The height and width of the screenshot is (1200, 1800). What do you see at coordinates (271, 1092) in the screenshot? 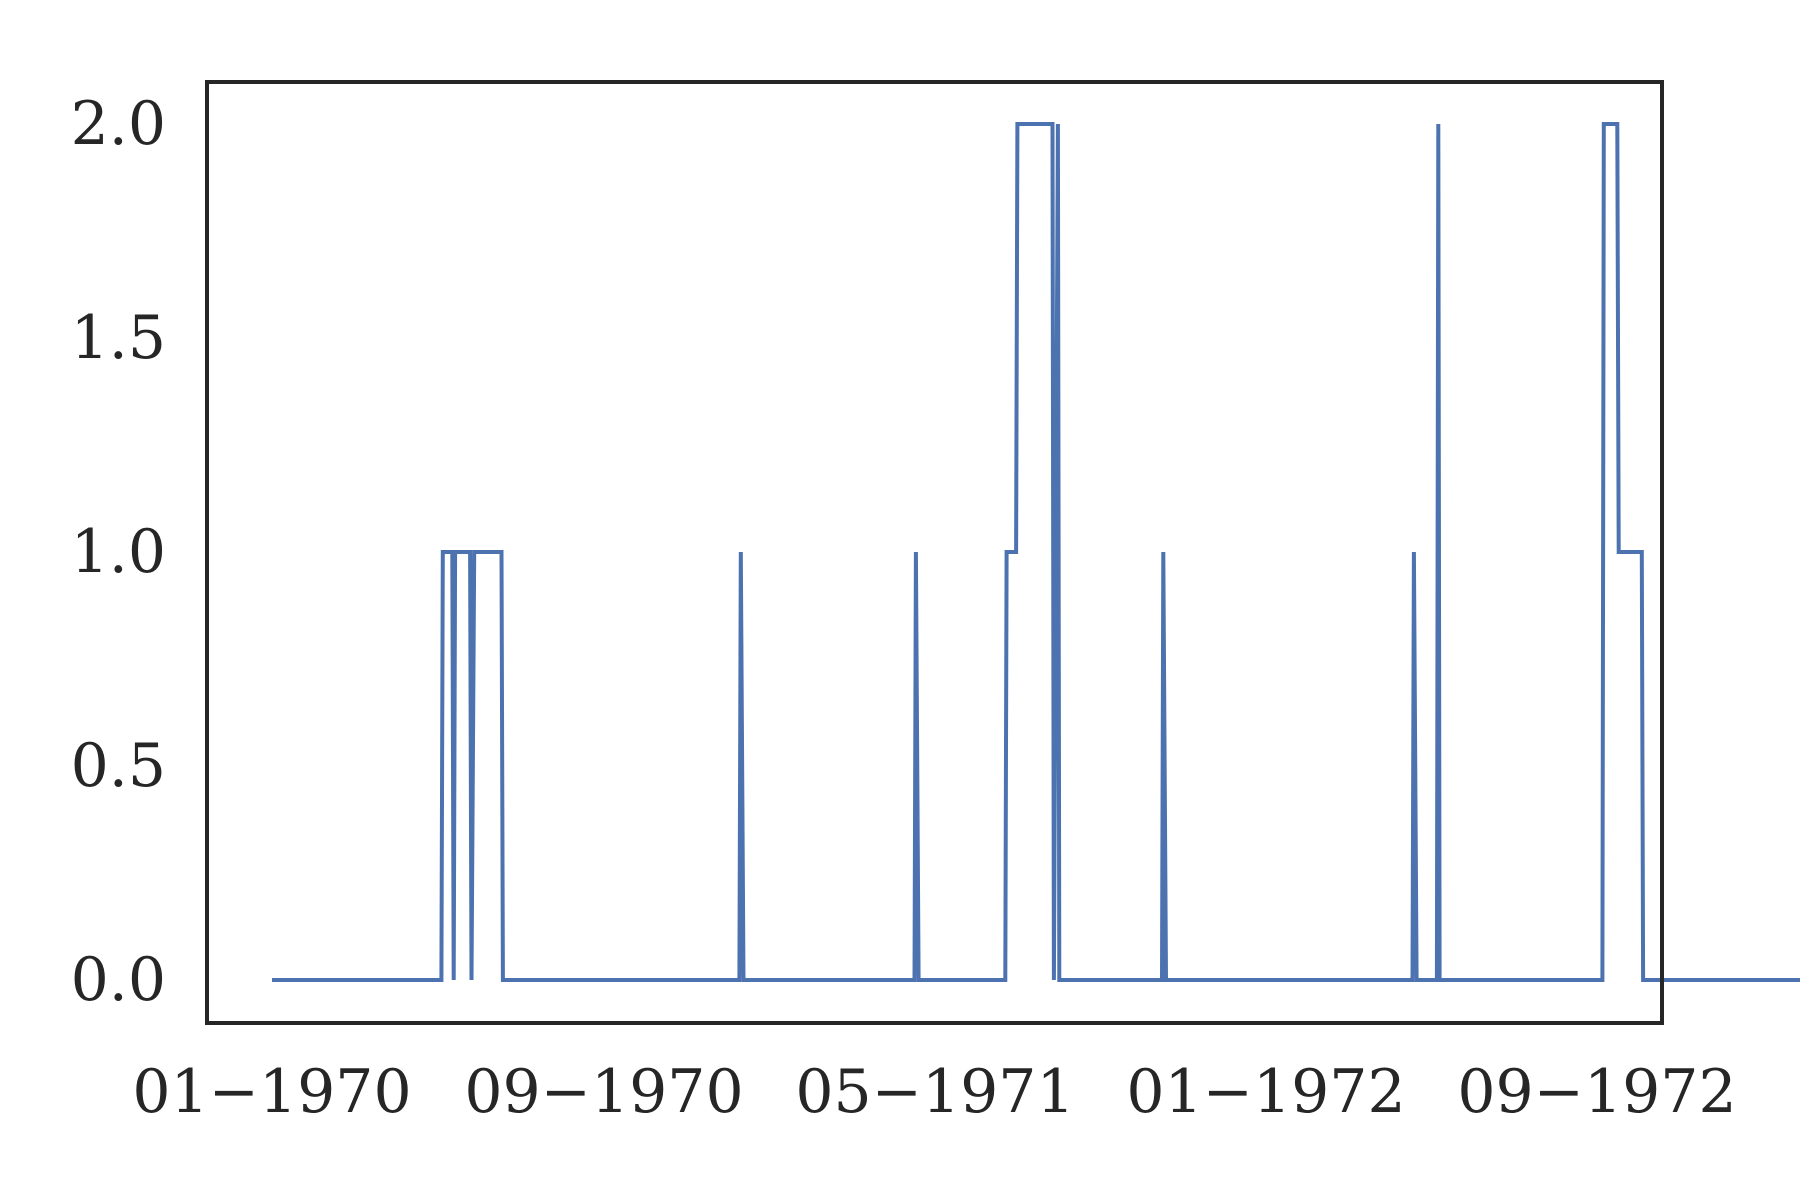
I see `x-tick-label: 01−1970` at bounding box center [271, 1092].